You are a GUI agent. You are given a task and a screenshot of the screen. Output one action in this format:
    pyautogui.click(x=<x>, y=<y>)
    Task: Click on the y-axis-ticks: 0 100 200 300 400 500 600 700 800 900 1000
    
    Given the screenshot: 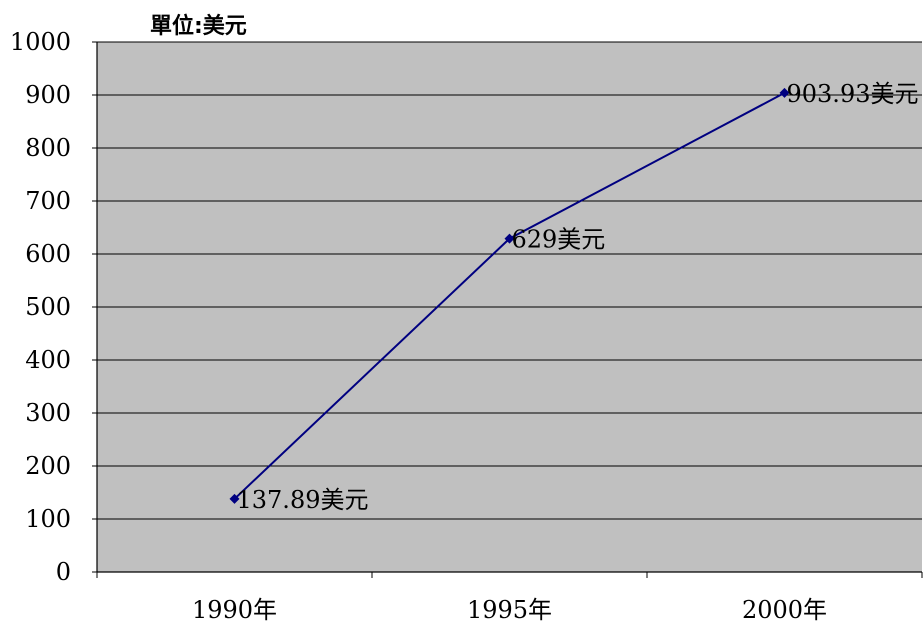 What is the action you would take?
    pyautogui.click(x=53, y=307)
    